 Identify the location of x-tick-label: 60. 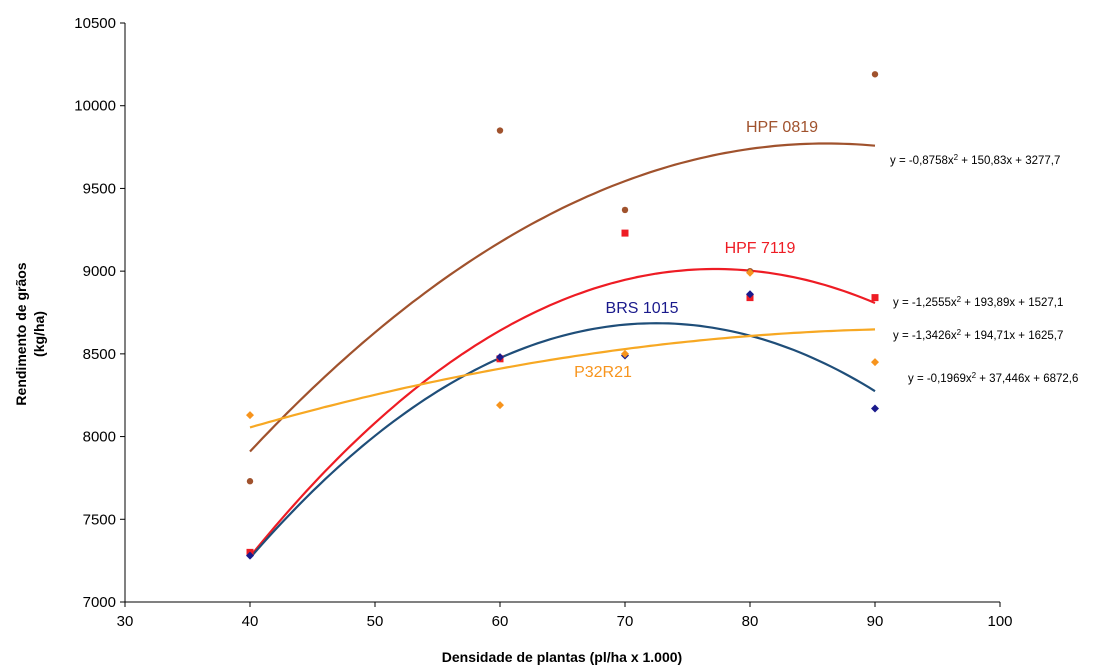
(500, 621).